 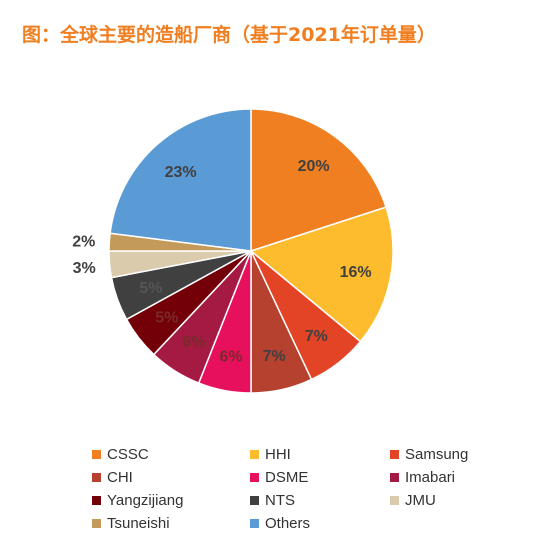 I want to click on legend-item-imabari: Imabari, so click(x=422, y=477).